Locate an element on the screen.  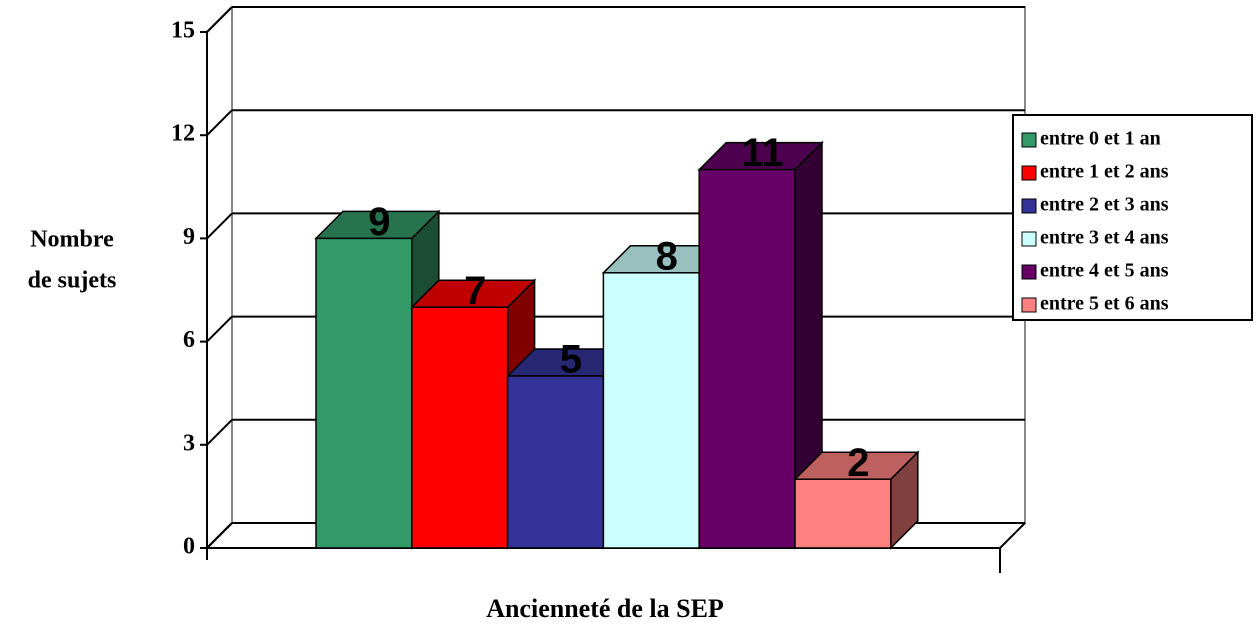
legend-label: entre 5 et 6 ans is located at coordinates (1104, 304).